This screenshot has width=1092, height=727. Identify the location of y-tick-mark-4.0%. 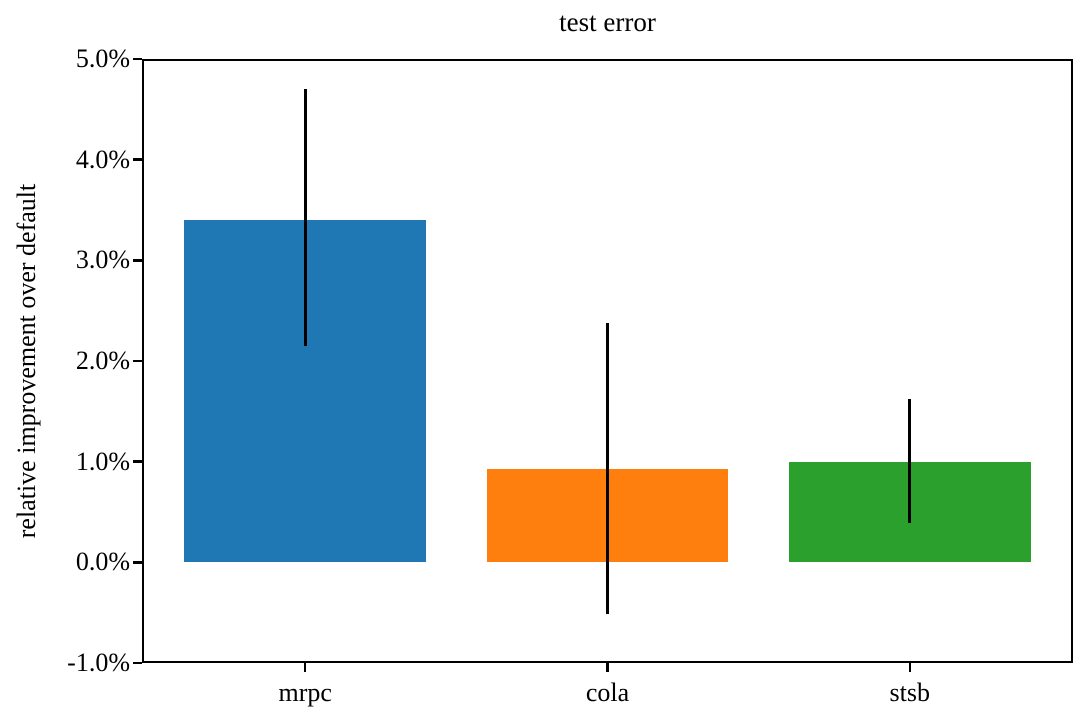
(137, 159).